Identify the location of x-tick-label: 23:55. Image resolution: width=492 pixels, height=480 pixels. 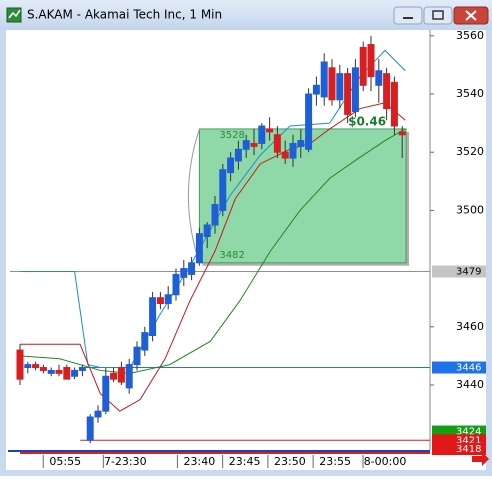
(335, 461).